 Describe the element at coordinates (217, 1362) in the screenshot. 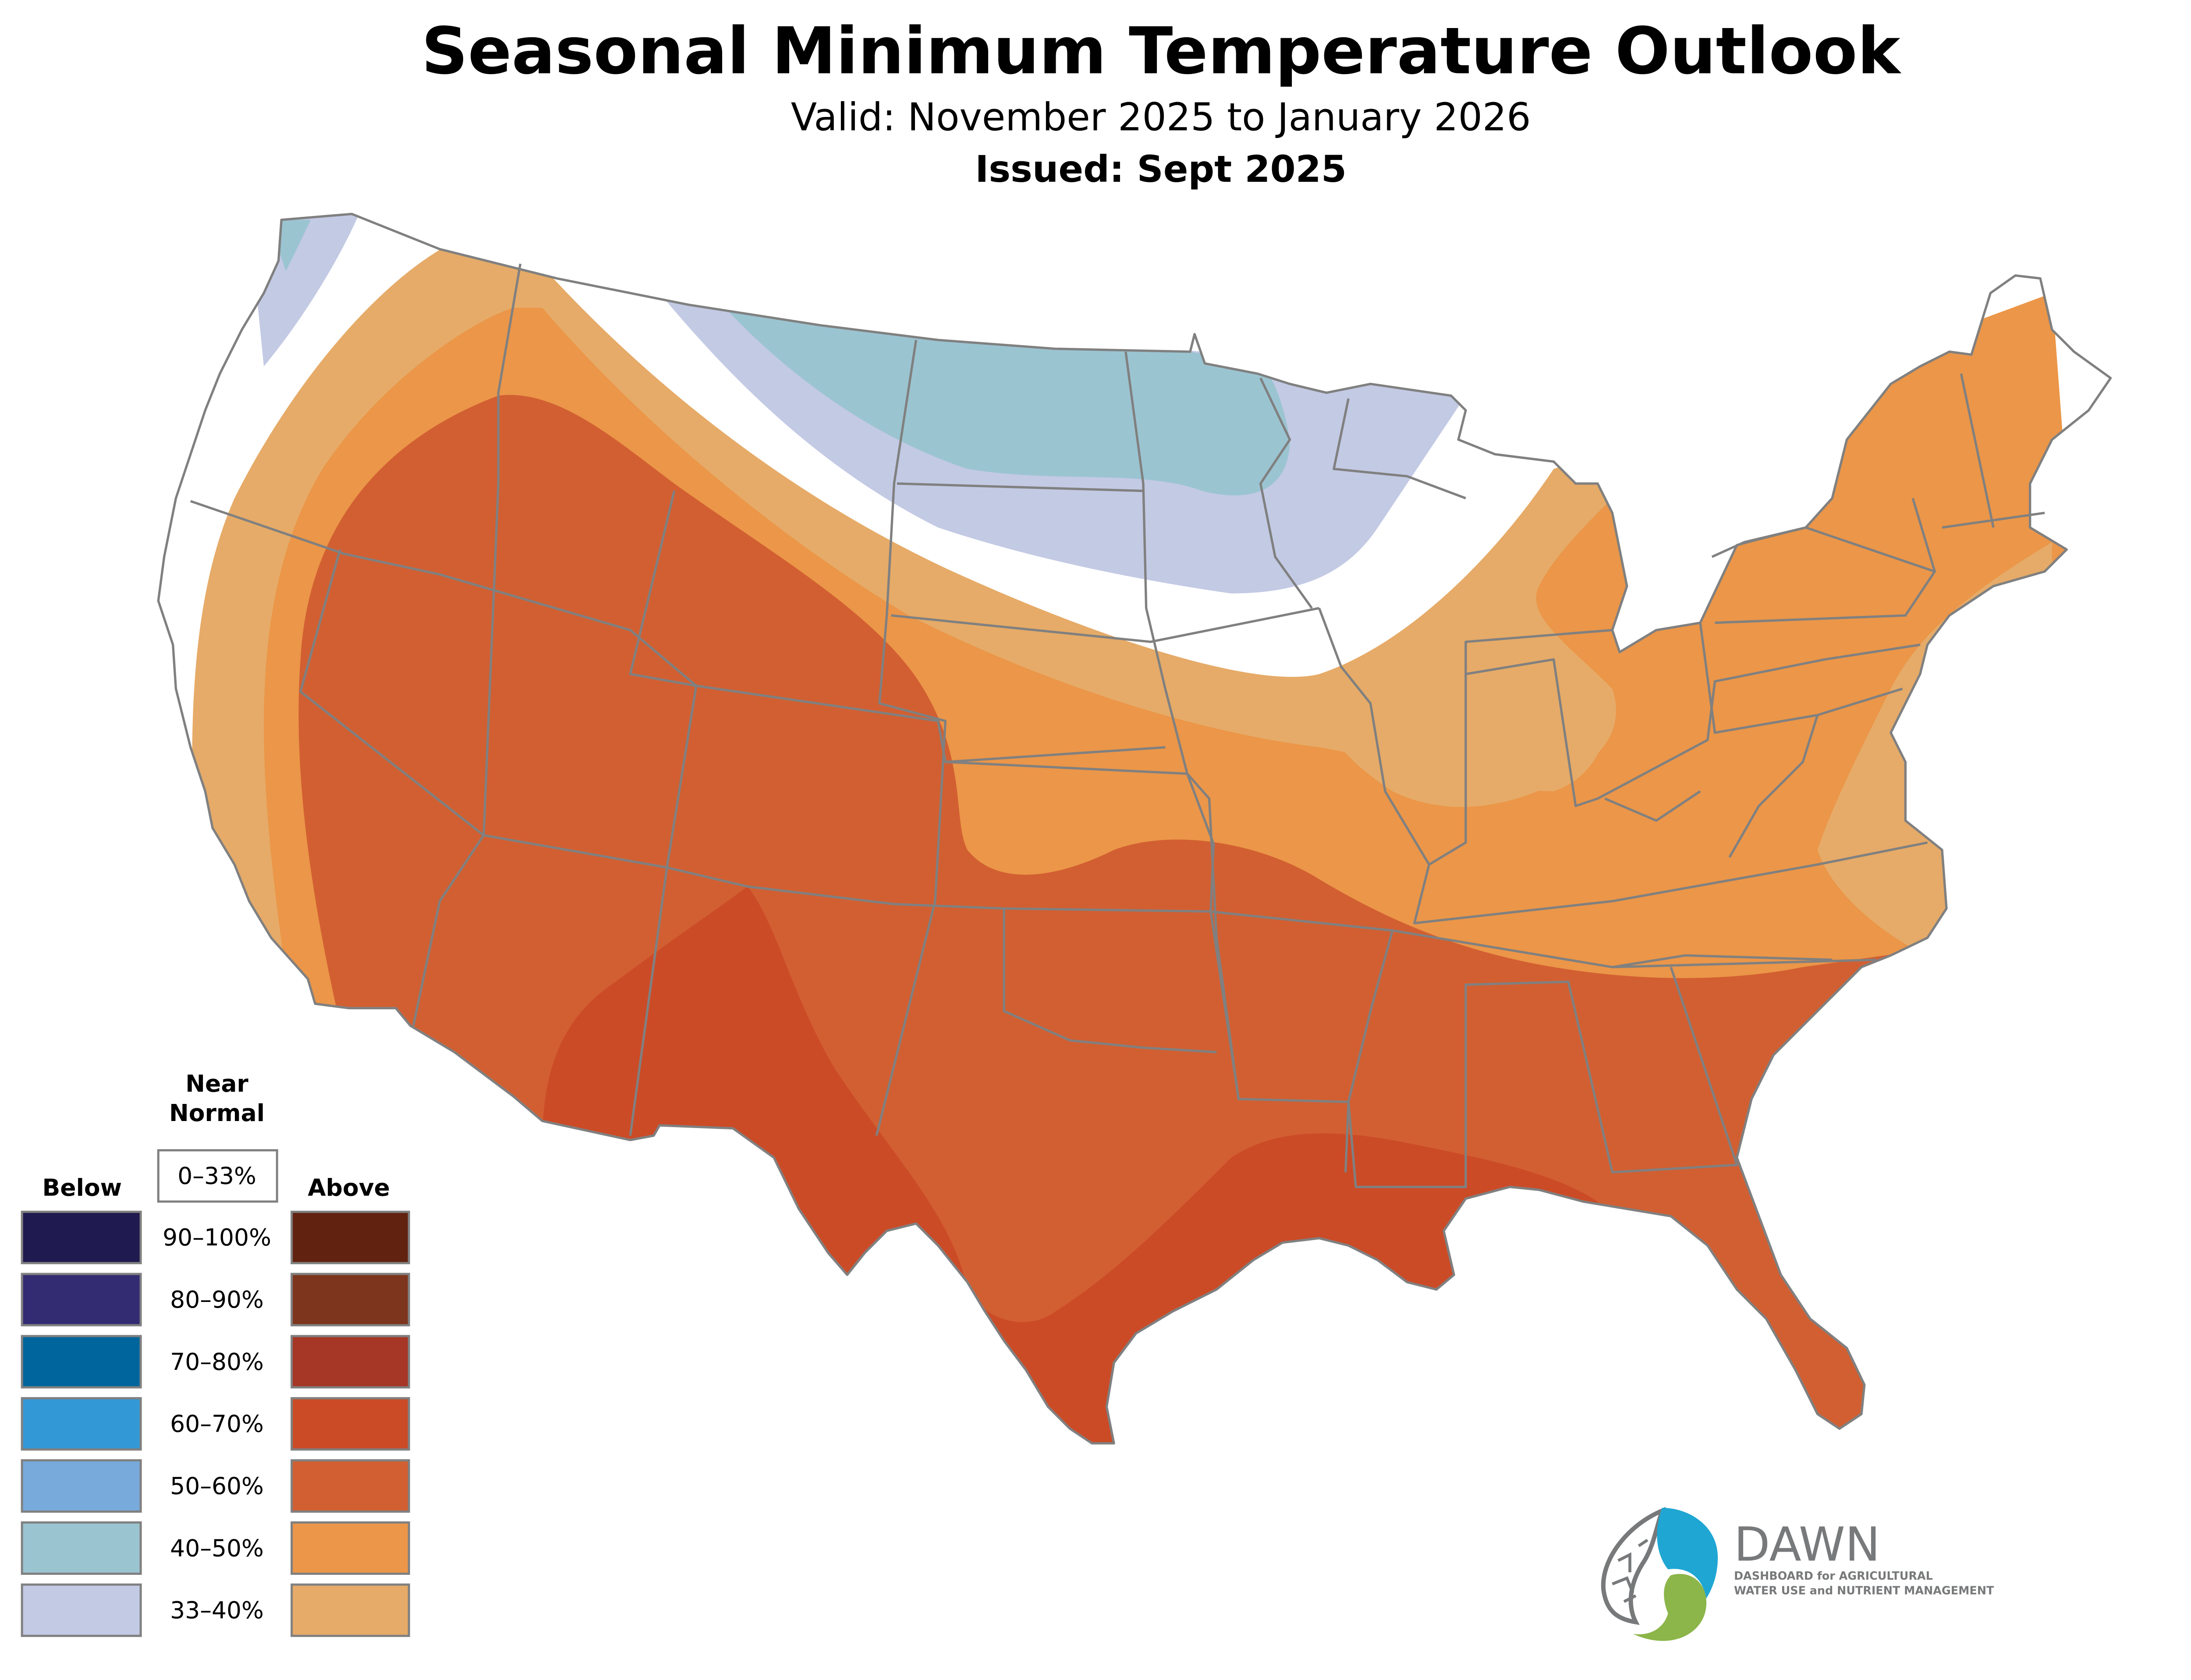

I see `legend-range-label: 70–80%` at that location.